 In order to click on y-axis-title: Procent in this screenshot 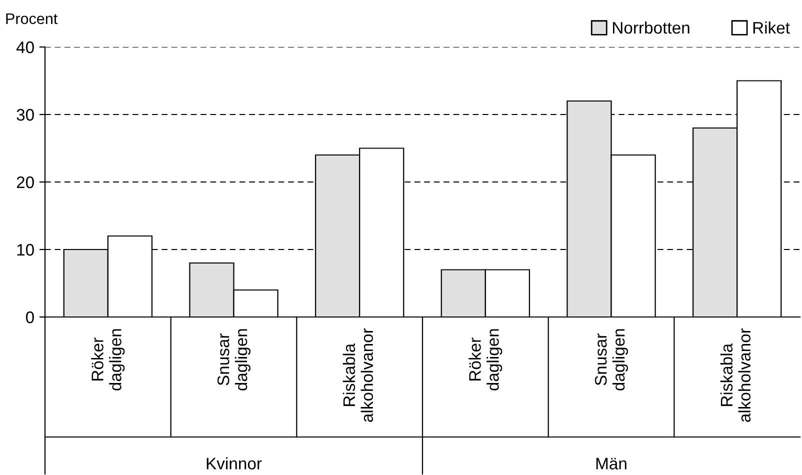, I will do `click(32, 18)`.